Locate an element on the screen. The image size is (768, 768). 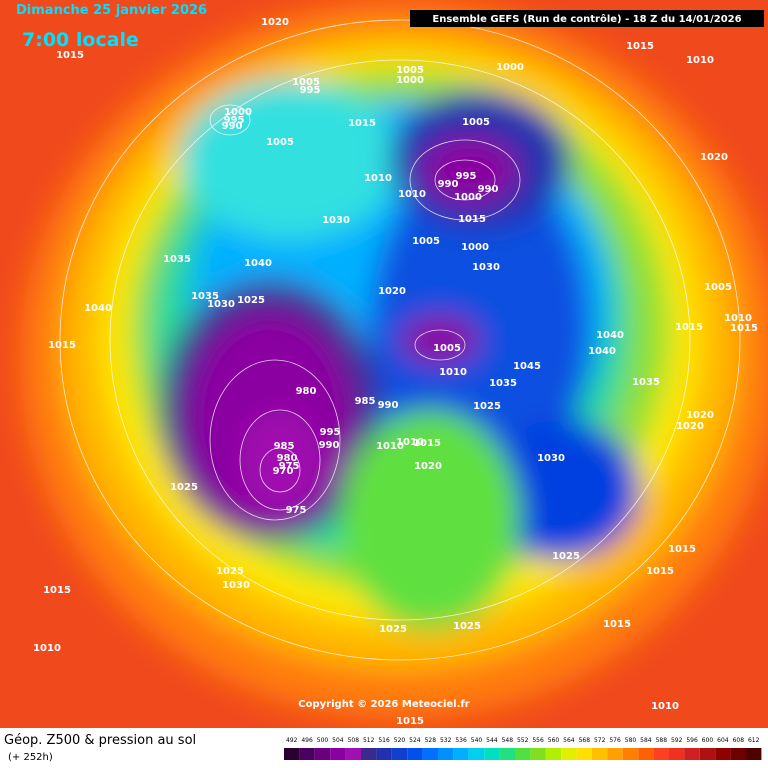
time: 7:00 locale is located at coordinates (80, 40).